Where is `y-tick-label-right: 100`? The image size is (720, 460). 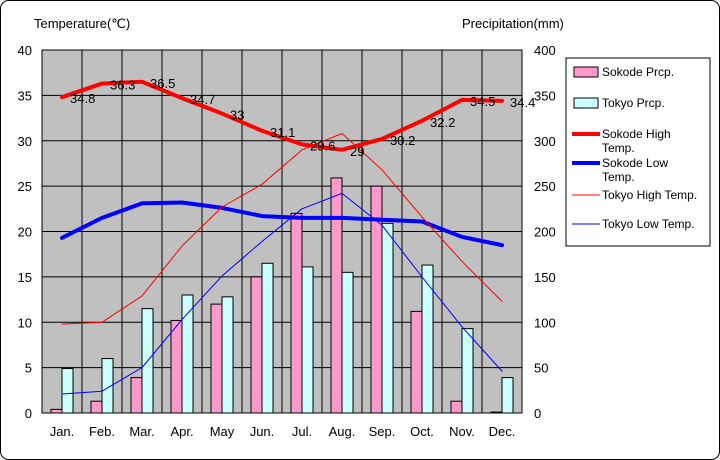
y-tick-label-right: 100 is located at coordinates (545, 322).